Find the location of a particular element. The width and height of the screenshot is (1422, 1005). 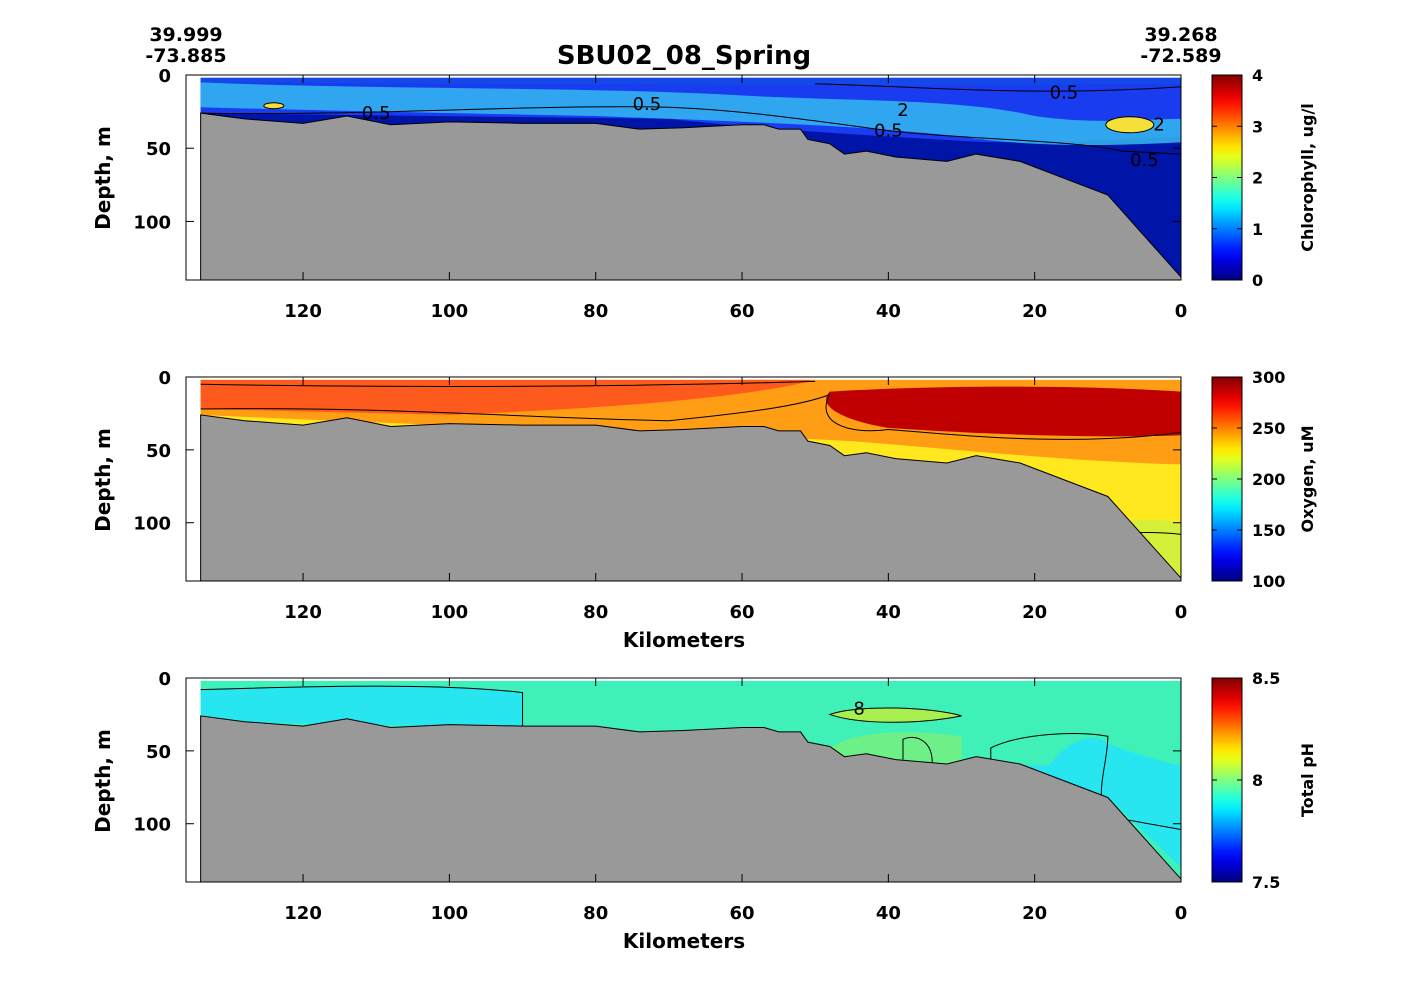

colorbar-tick-label: 8 is located at coordinates (1257, 780).